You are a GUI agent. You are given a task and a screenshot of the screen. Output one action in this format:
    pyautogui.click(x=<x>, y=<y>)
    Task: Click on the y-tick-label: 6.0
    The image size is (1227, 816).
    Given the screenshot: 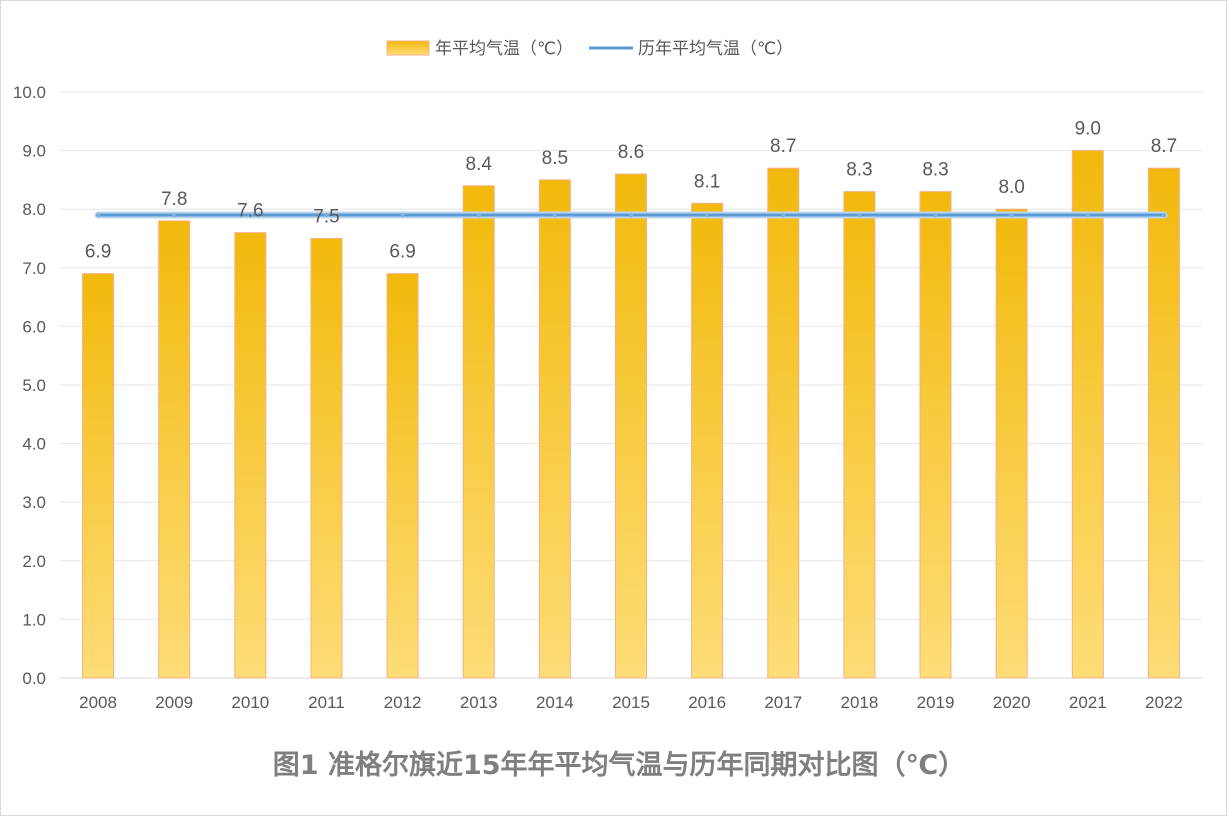 What is the action you would take?
    pyautogui.click(x=34, y=326)
    